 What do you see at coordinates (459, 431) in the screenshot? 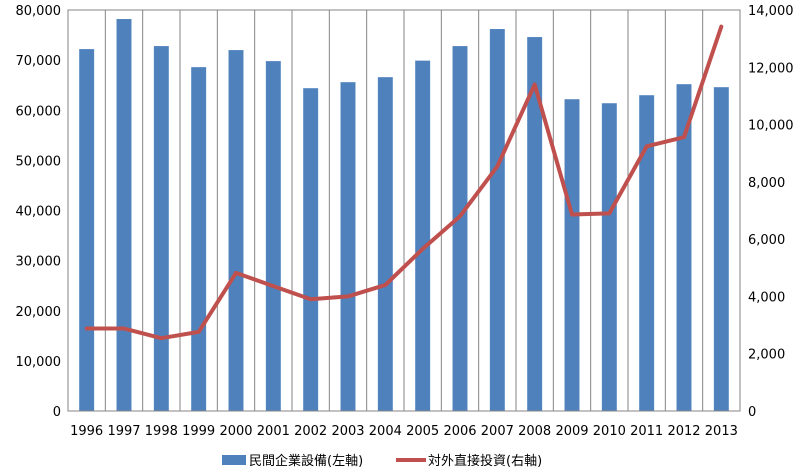
I see `x-tick-label: 2006` at bounding box center [459, 431].